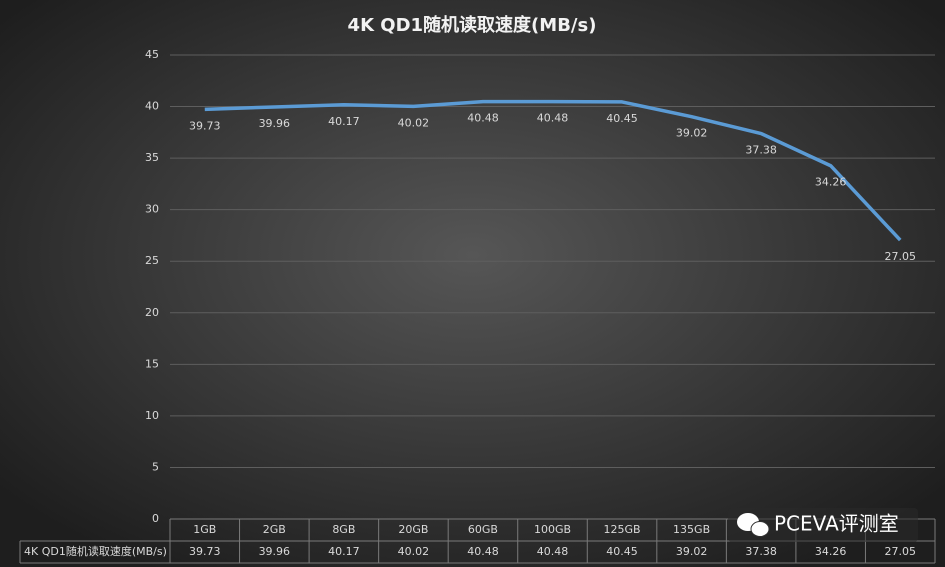  Describe the element at coordinates (831, 551) in the screenshot. I see `table-value: 34.26` at that location.